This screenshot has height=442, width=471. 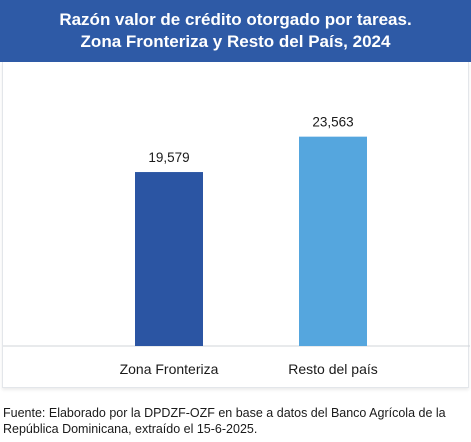 I want to click on value-label-1: 19,579, so click(x=168, y=157).